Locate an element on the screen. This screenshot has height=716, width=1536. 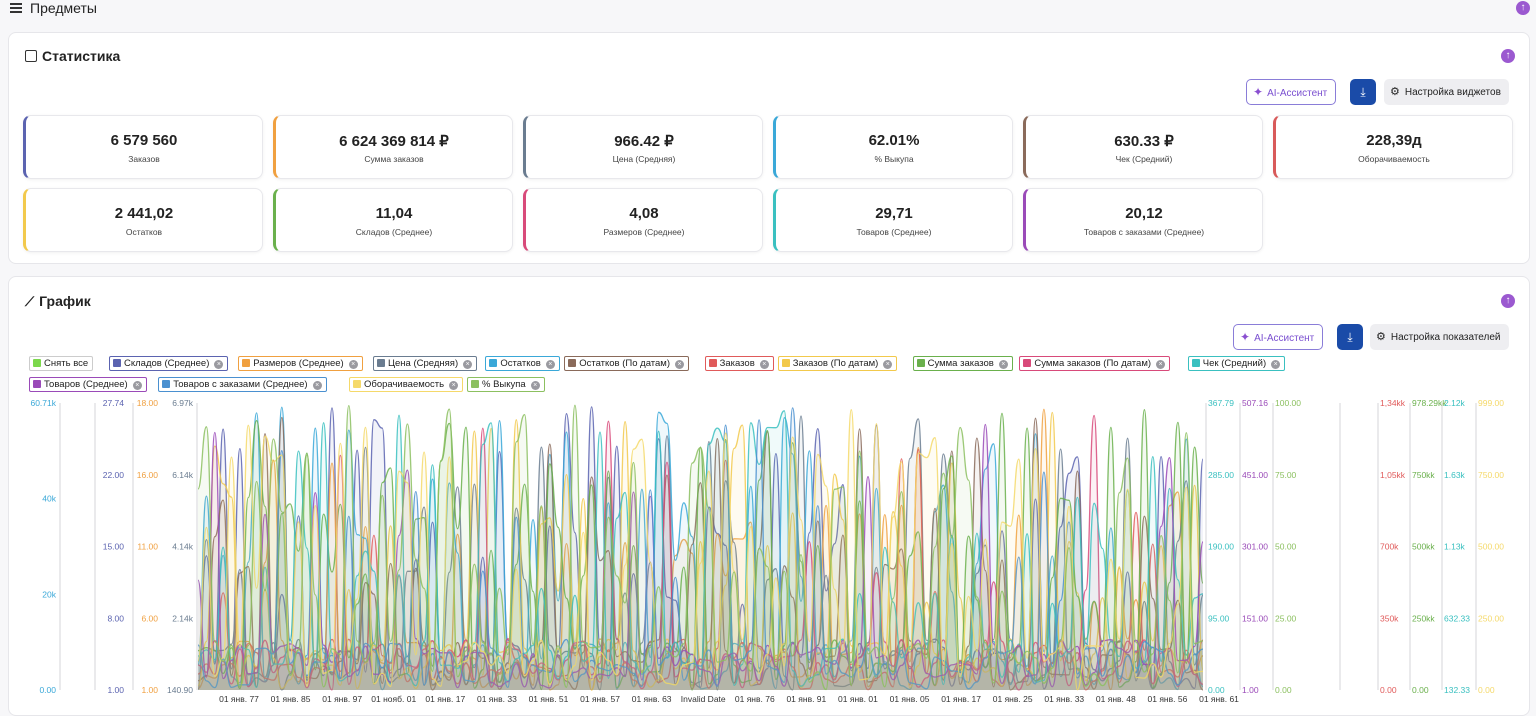
x-tick-label: 01 янв. 61 is located at coordinates (1219, 699).